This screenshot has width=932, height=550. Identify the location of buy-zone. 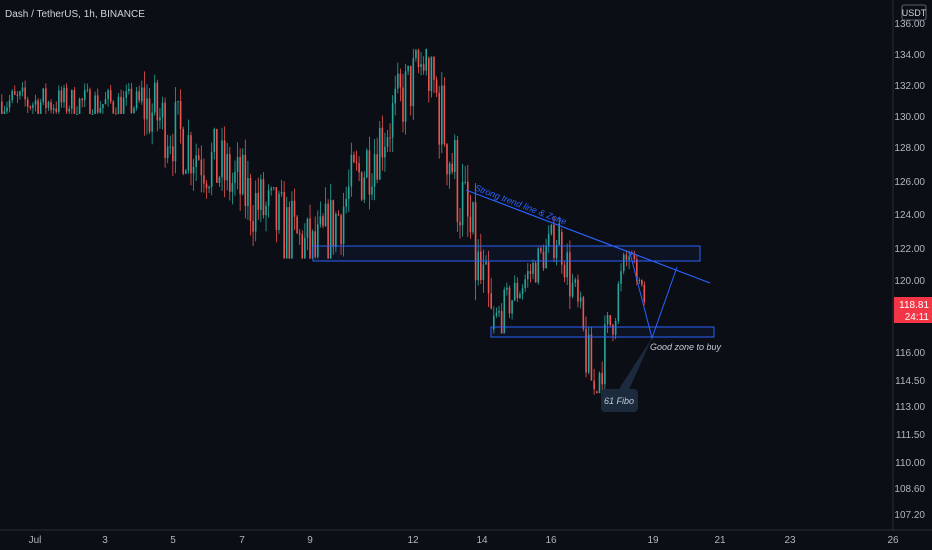
(602, 332).